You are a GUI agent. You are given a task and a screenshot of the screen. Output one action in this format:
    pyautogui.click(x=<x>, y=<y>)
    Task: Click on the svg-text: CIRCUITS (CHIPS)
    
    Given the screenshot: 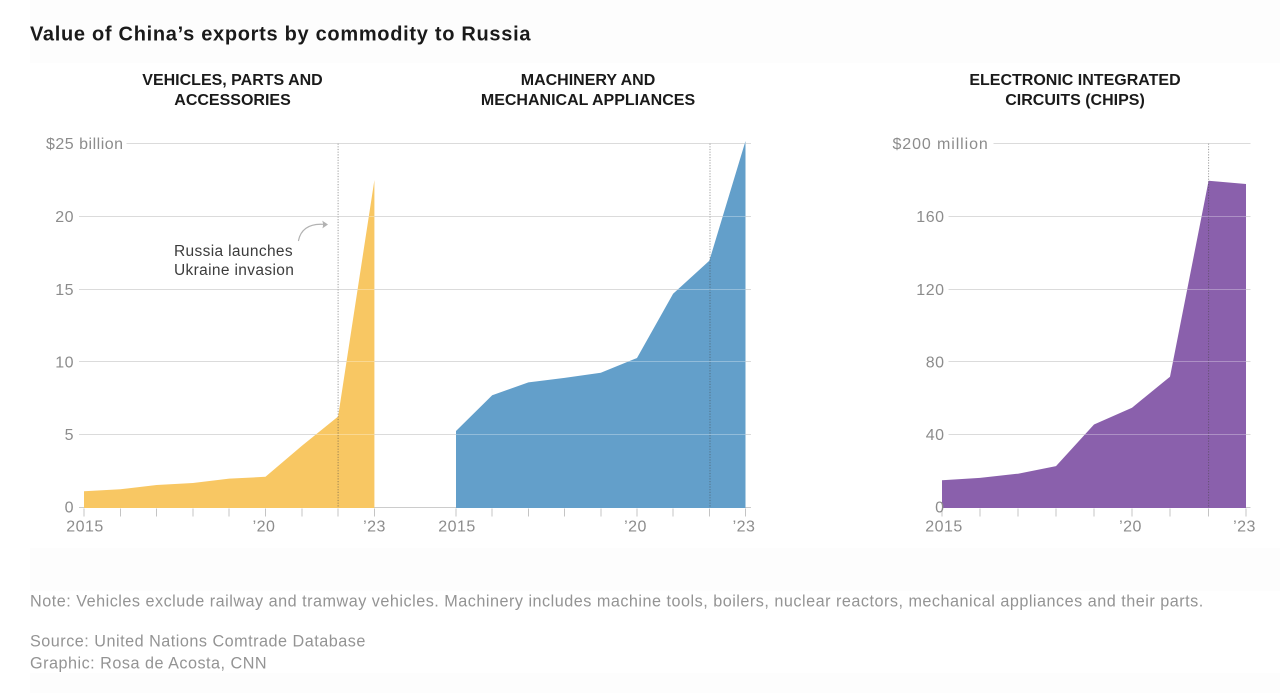 What is the action you would take?
    pyautogui.click(x=1075, y=100)
    